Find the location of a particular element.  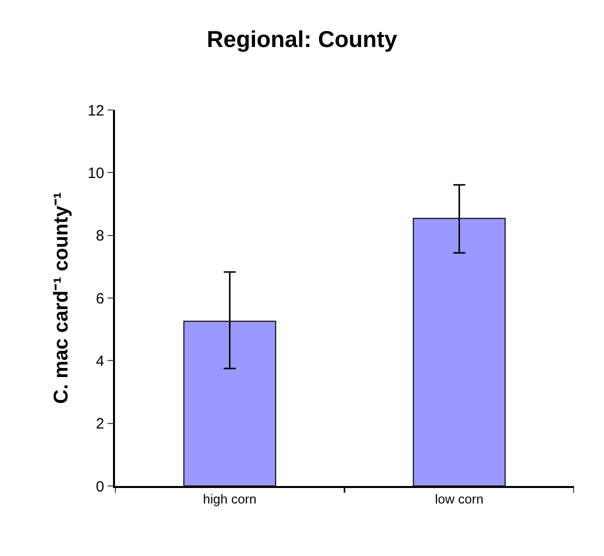

y-tick-label: 8 is located at coordinates (100, 236).